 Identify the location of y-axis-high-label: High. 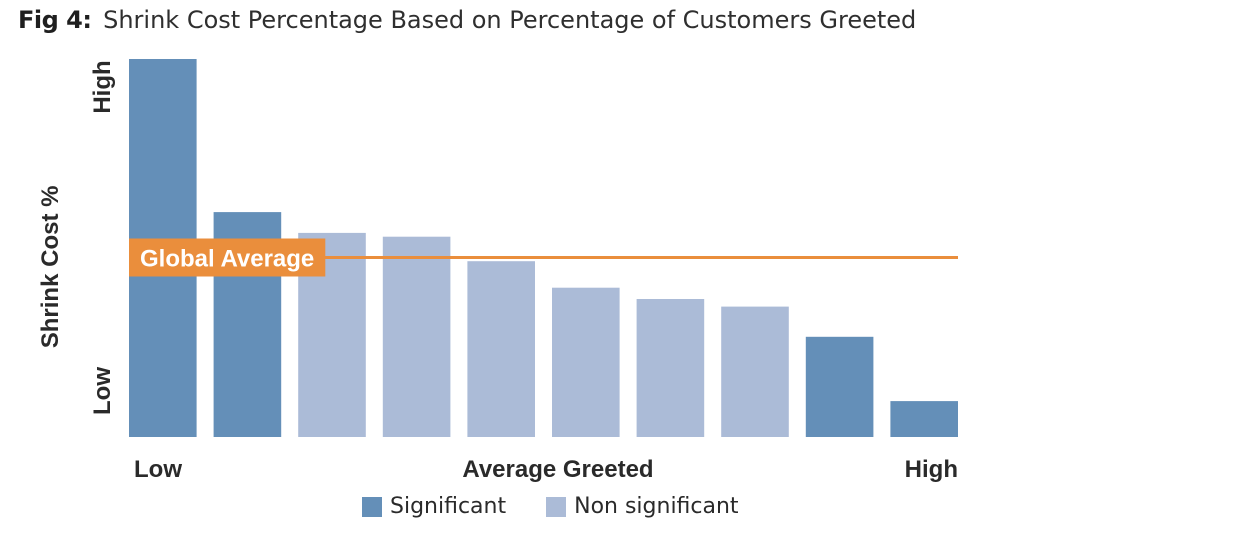
(102, 86).